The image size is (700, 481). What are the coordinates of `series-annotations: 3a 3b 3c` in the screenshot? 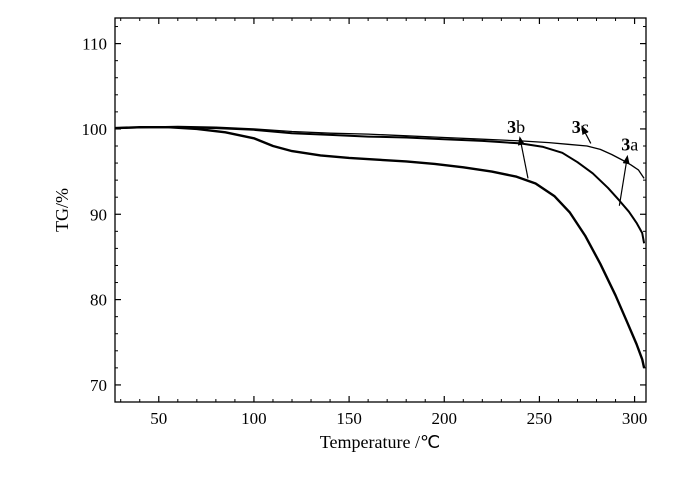 It's located at (572, 161).